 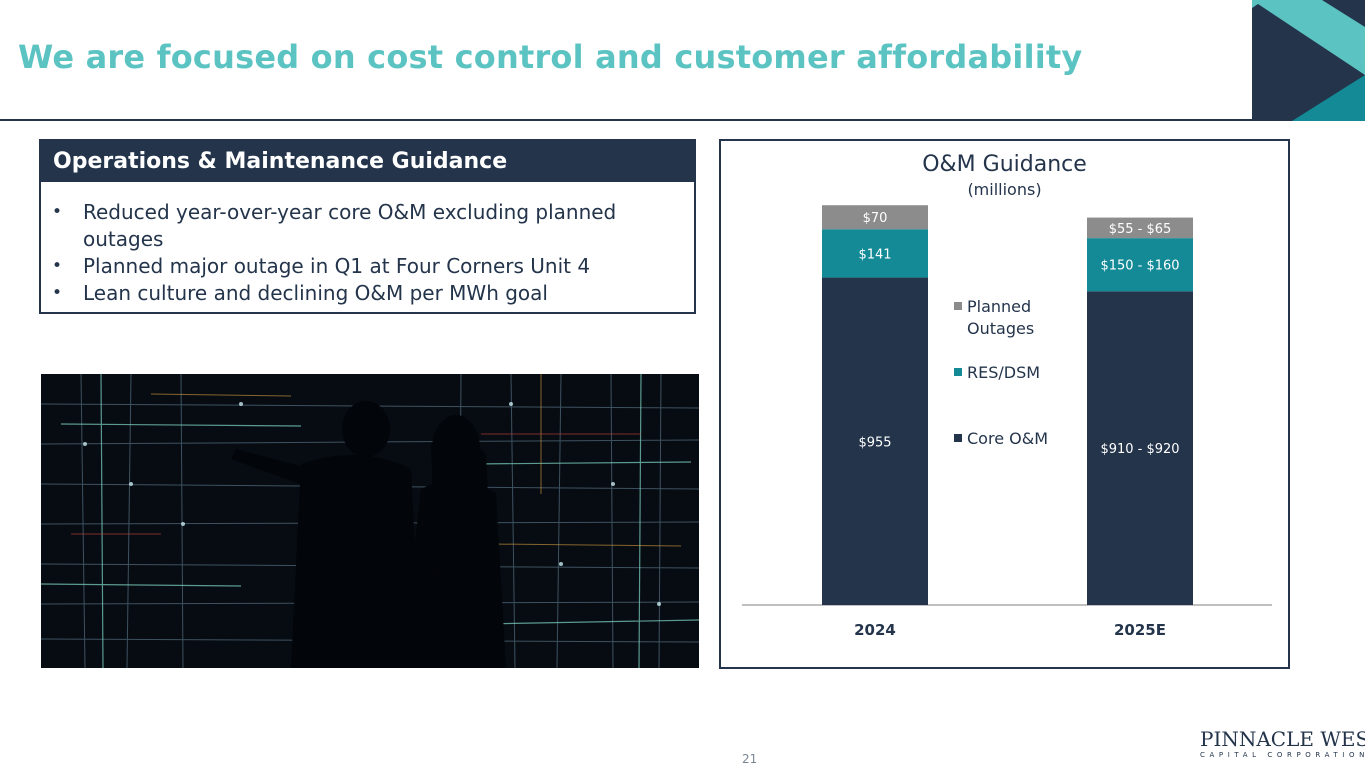 I want to click on bar-value-label: $141, so click(x=874, y=254).